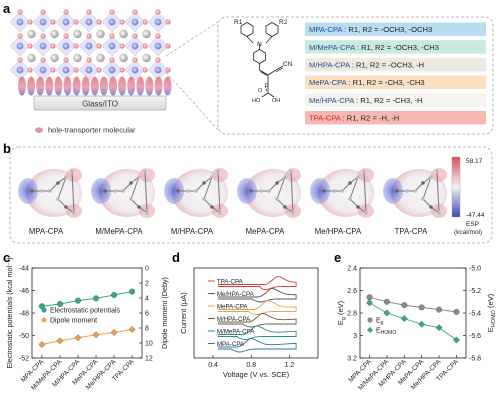 The image size is (500, 416). What do you see at coordinates (390, 65) in the screenshot?
I see `molecule-desc: R1, R2 = -OCH3, -H` at bounding box center [390, 65].